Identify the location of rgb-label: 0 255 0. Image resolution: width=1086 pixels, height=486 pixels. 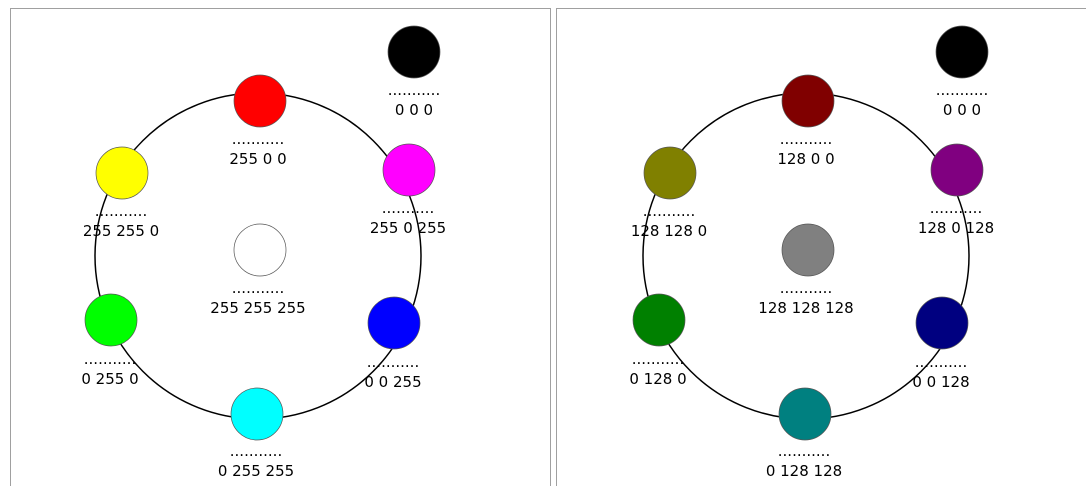
(109, 379).